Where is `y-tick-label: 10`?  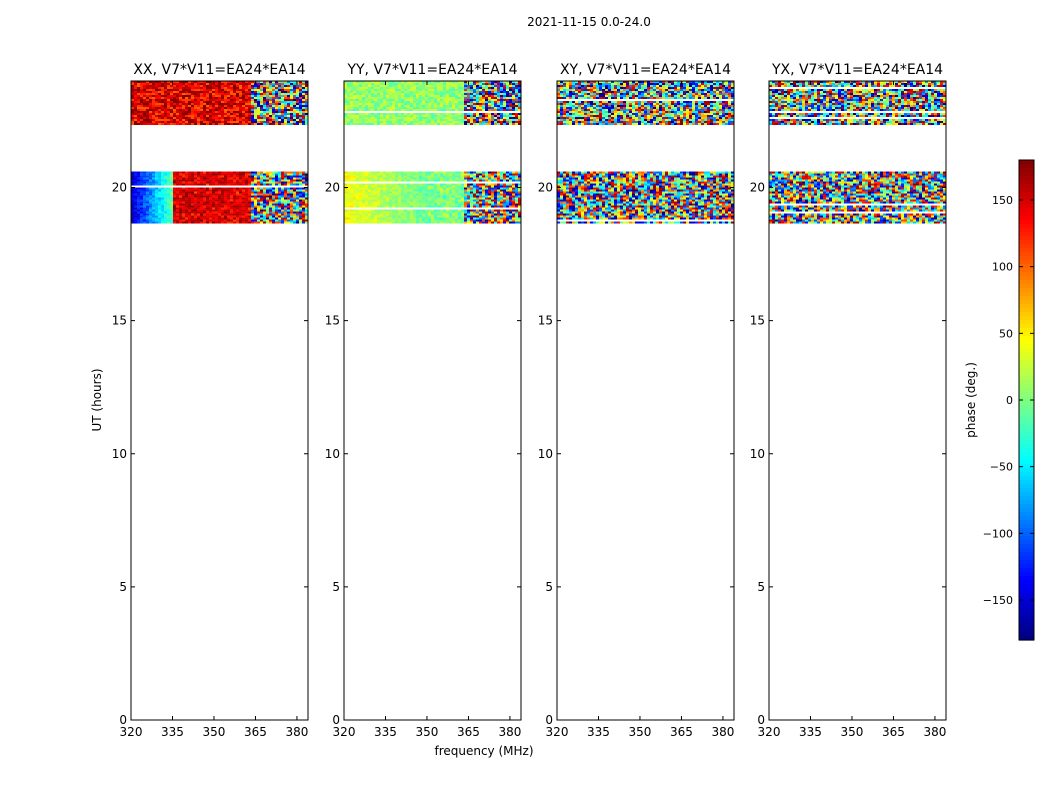
y-tick-label: 10 is located at coordinates (119, 454).